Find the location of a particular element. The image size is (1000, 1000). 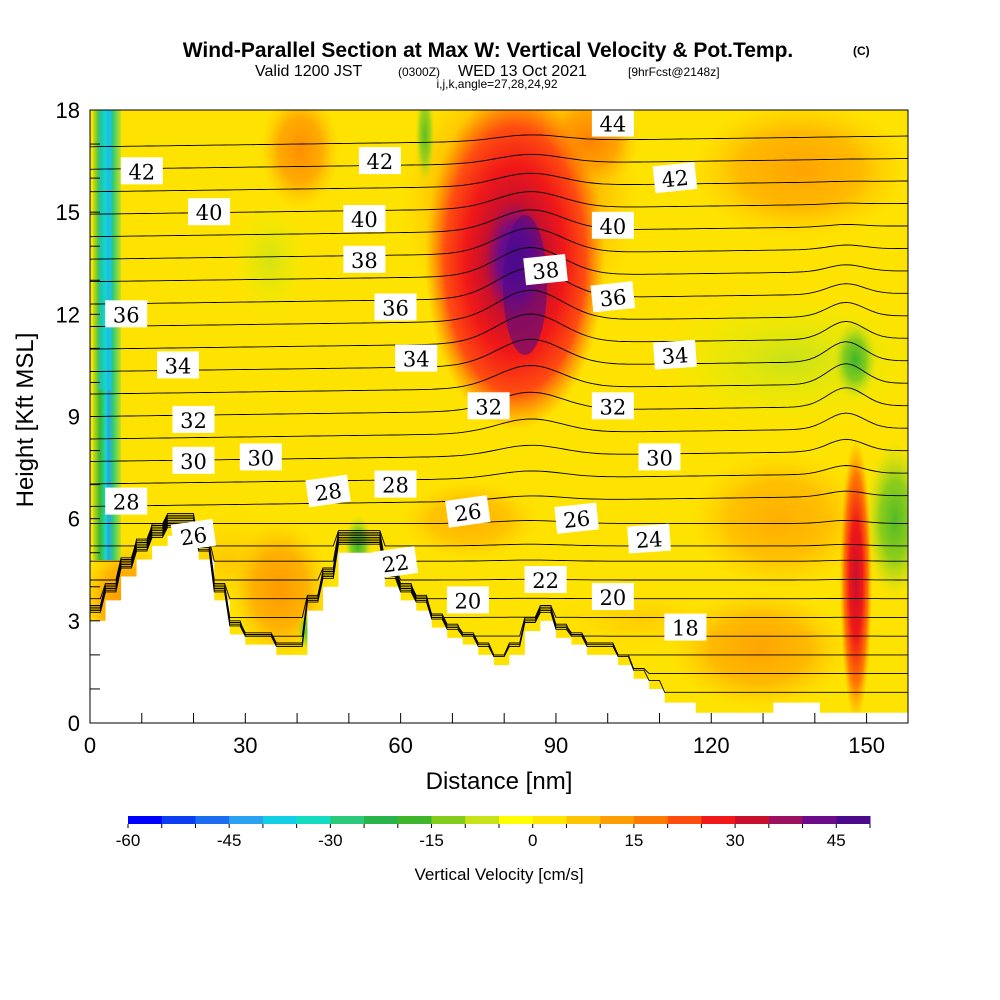

contour-label-text: 24 is located at coordinates (649, 540).